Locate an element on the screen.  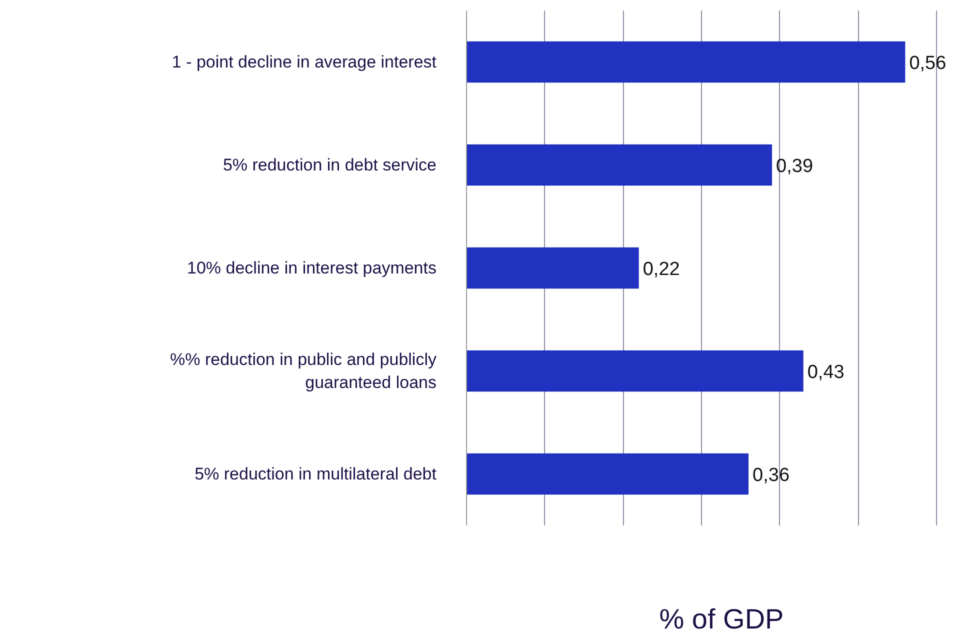
data-label: 0,39 is located at coordinates (795, 166).